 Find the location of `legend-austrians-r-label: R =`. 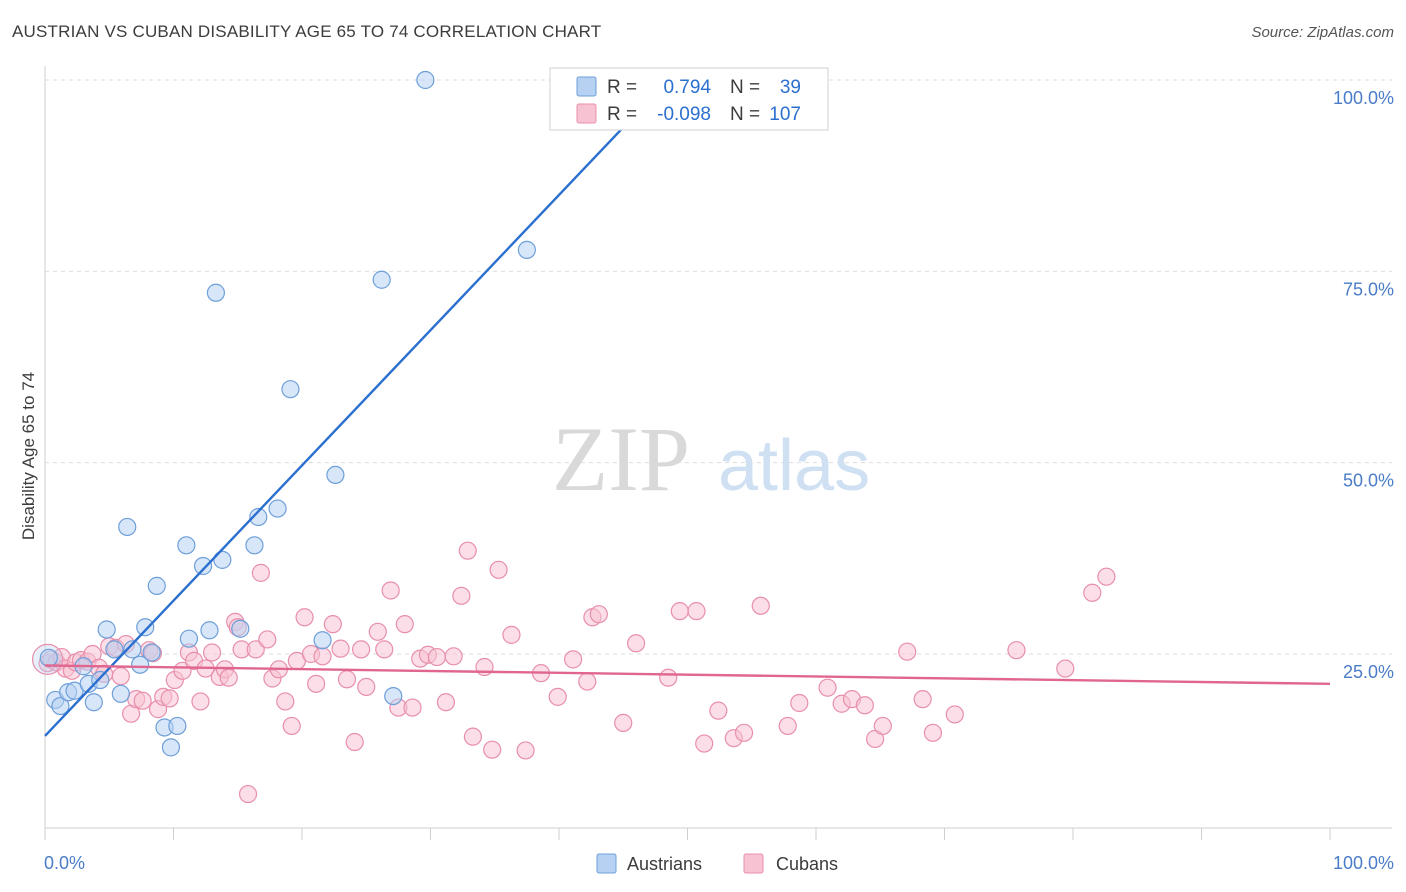

legend-austrians-r-label: R = is located at coordinates (622, 87).